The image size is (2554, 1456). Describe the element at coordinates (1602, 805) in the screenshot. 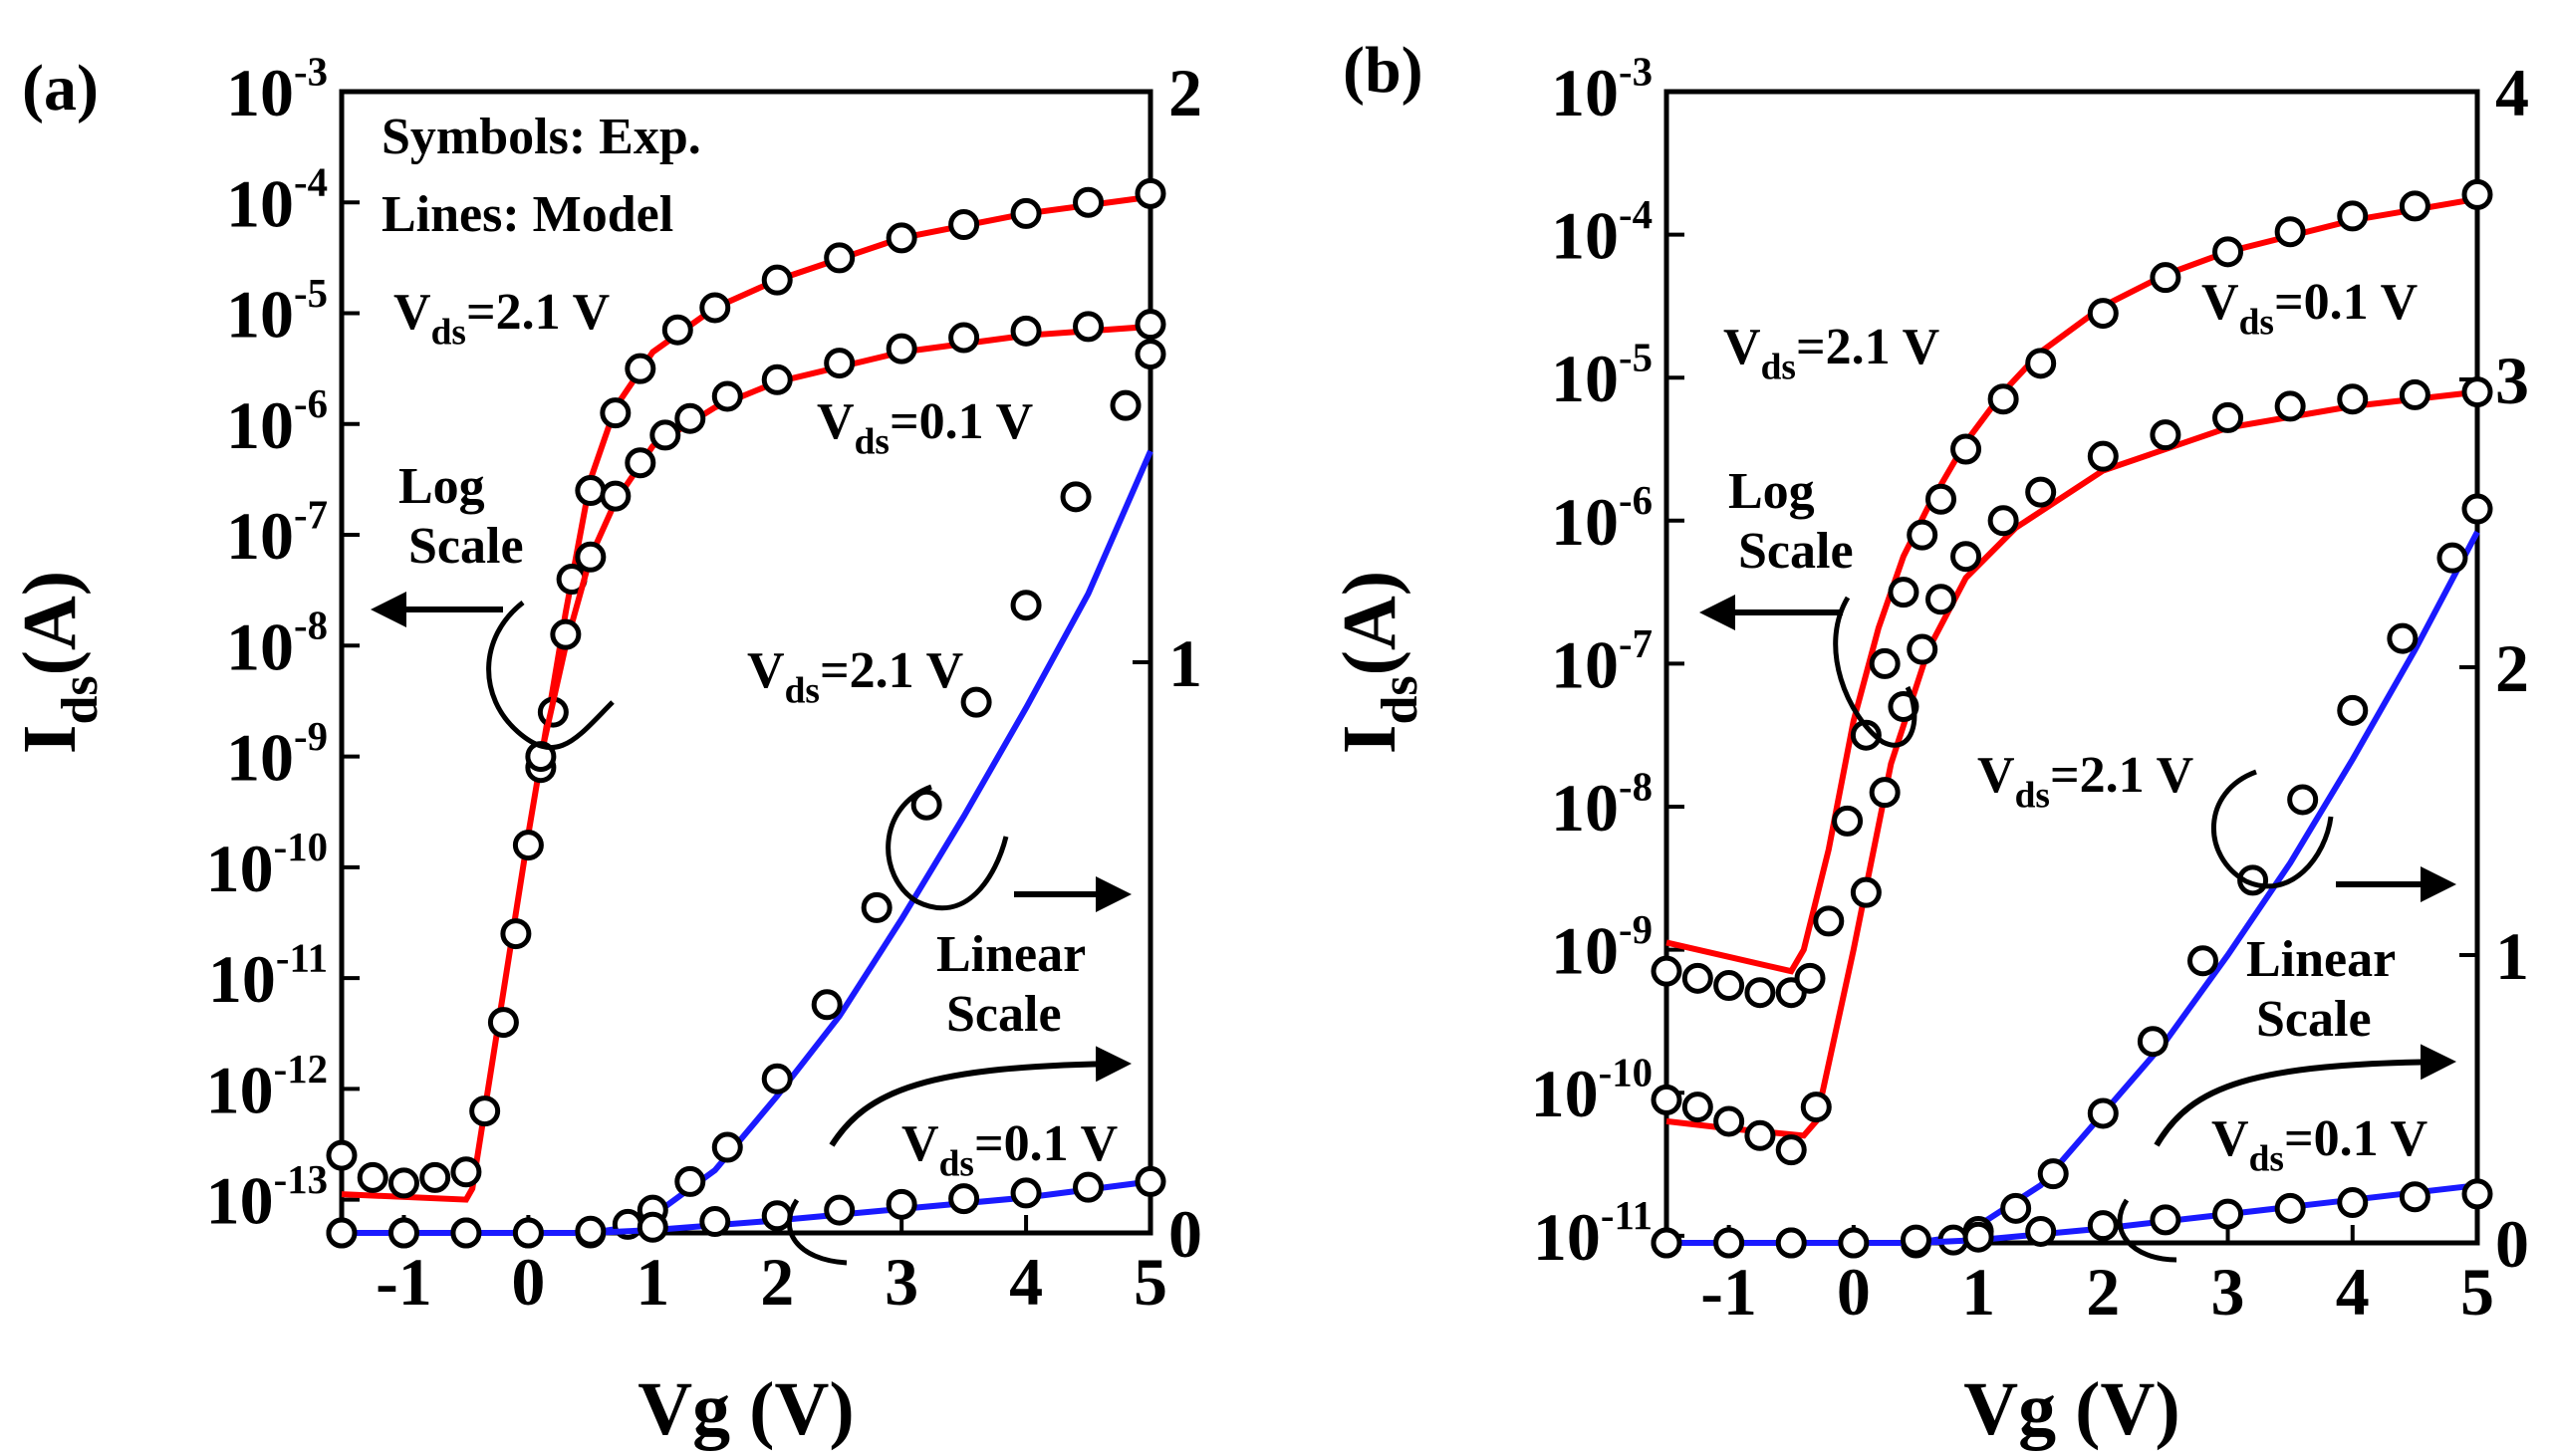

I see `y-tick-label-left: 10⁻⁸` at that location.